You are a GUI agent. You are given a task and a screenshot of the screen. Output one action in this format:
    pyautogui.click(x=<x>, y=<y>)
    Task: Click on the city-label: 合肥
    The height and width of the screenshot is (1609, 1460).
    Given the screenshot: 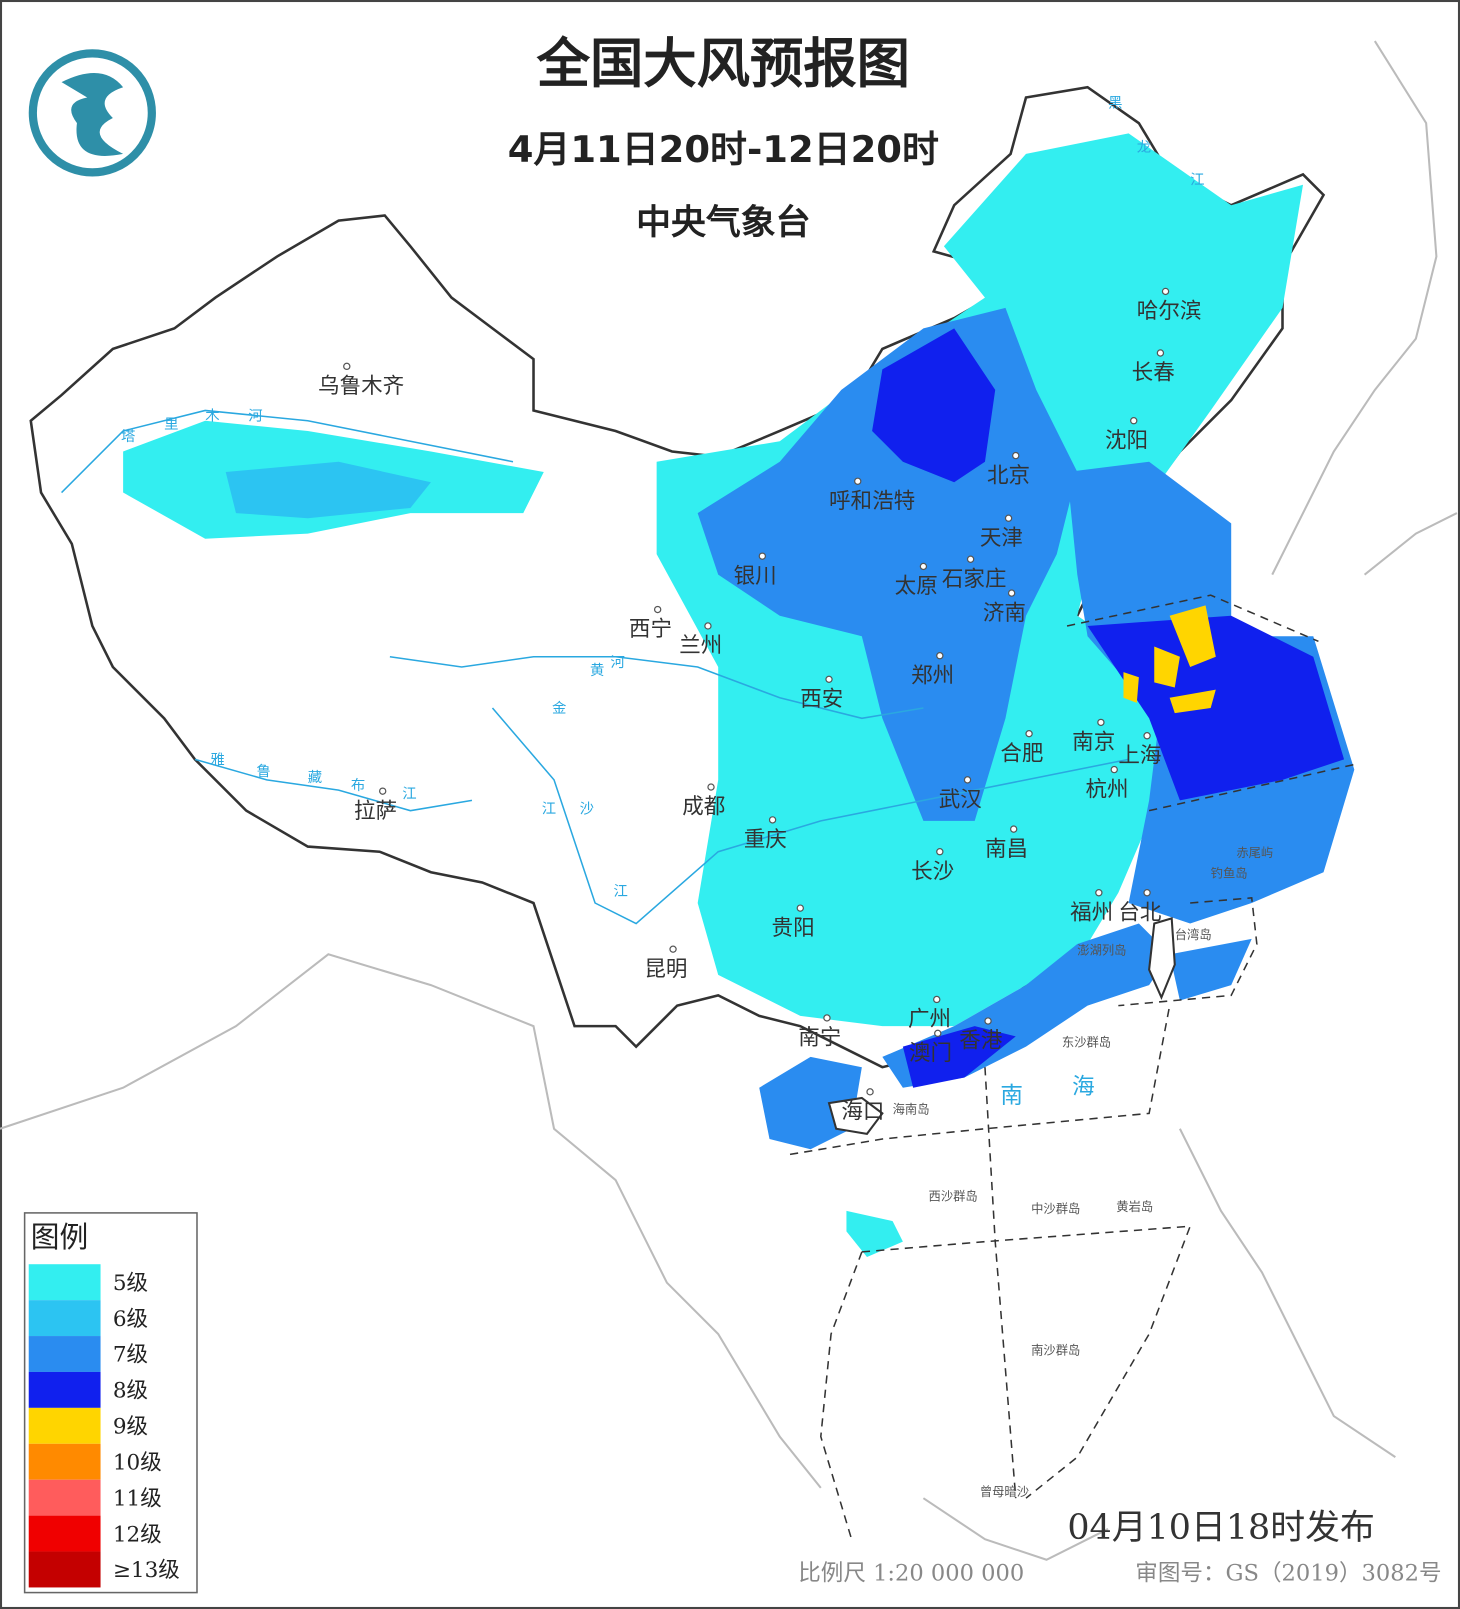 What is the action you would take?
    pyautogui.click(x=1021, y=753)
    